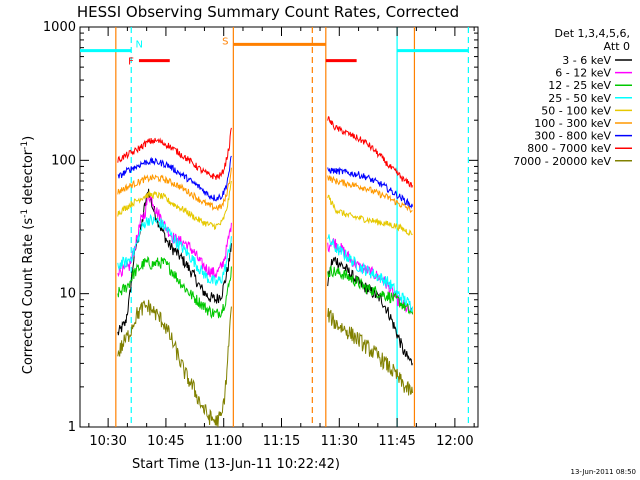  What do you see at coordinates (604, 472) in the screenshot?
I see `footer-timestamp: 13-Jun-2011 08:50` at bounding box center [604, 472].